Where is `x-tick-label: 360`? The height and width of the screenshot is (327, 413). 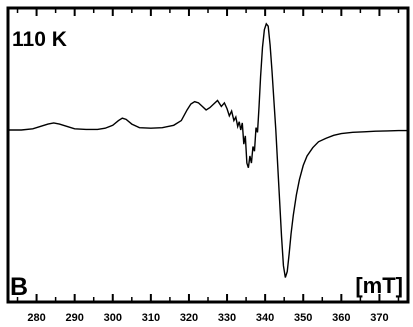
x-tick-label: 360 is located at coordinates (341, 318).